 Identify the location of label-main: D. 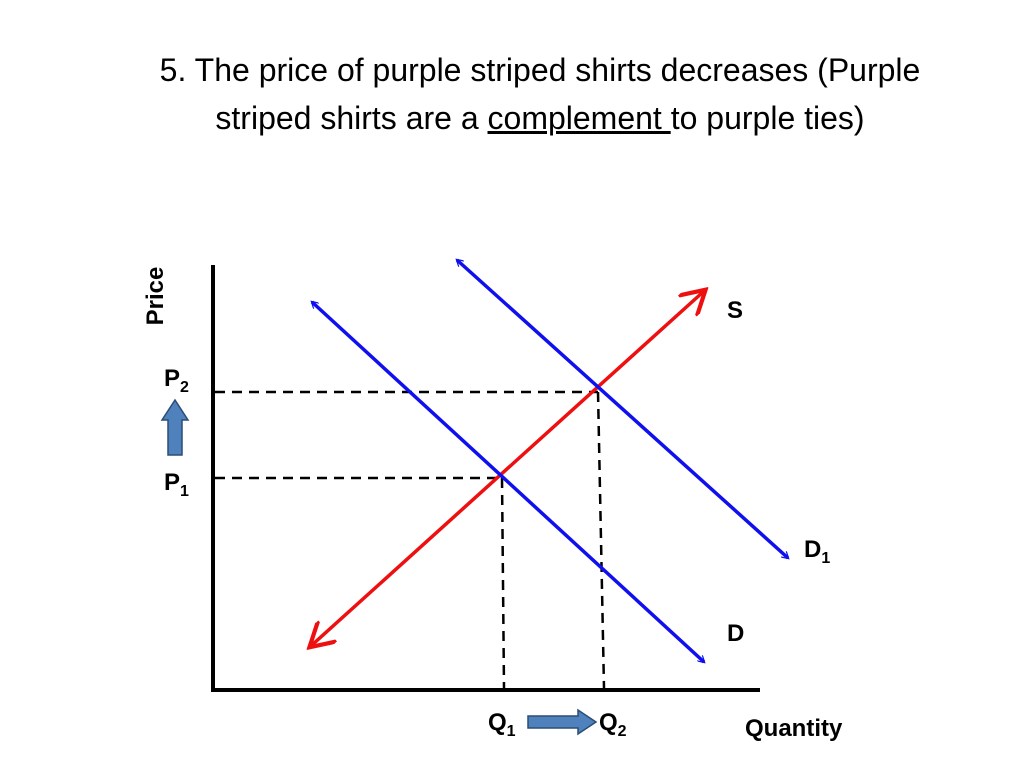
(812, 549).